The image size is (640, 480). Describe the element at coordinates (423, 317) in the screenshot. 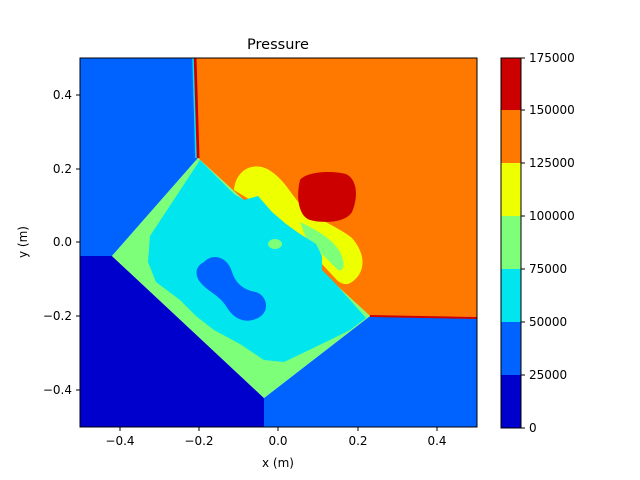

I see `right-edge-streak` at that location.